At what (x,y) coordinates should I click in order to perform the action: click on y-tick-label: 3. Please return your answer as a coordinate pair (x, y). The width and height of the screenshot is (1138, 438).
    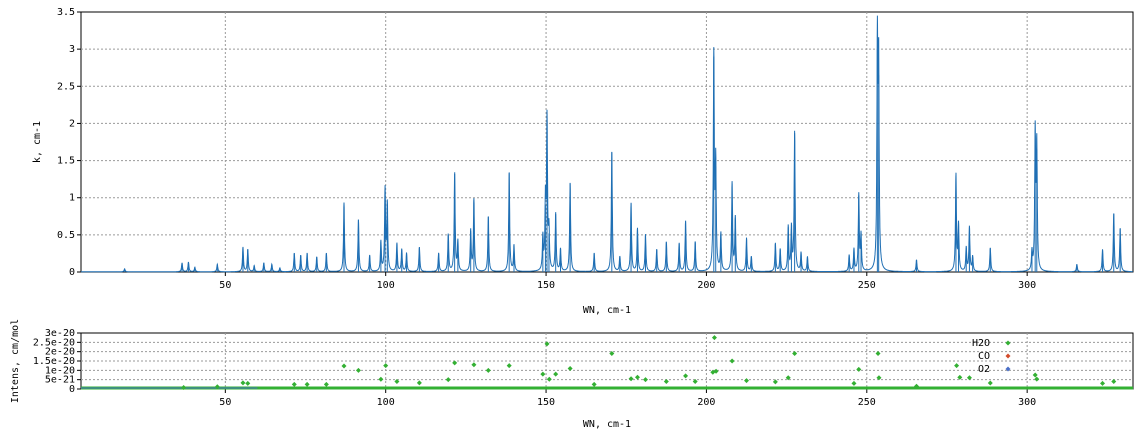
    Looking at the image, I should click on (72, 49).